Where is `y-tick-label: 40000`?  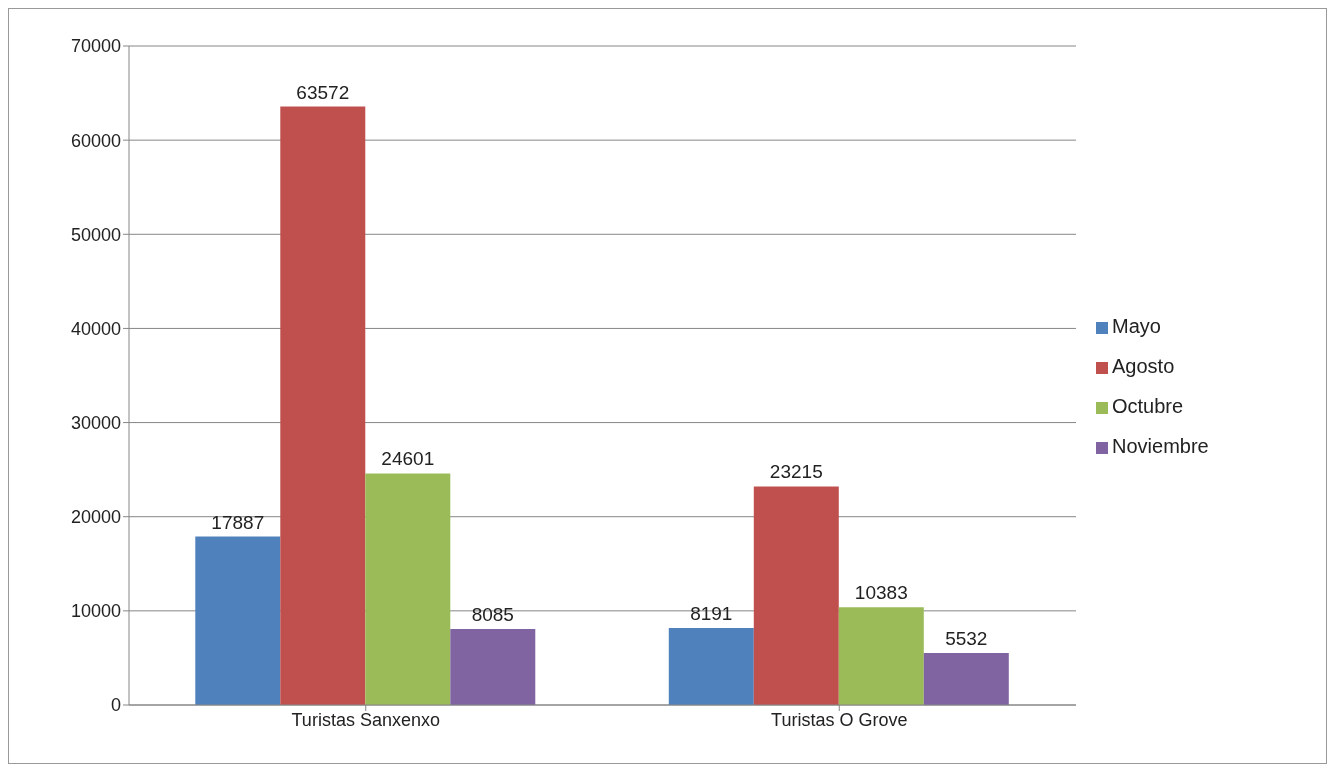
y-tick-label: 40000 is located at coordinates (95, 328).